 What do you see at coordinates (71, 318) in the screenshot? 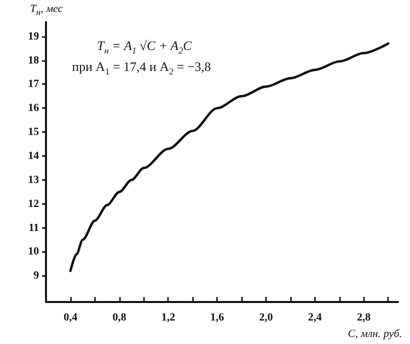
I see `x-tick-label: 0,4` at bounding box center [71, 318].